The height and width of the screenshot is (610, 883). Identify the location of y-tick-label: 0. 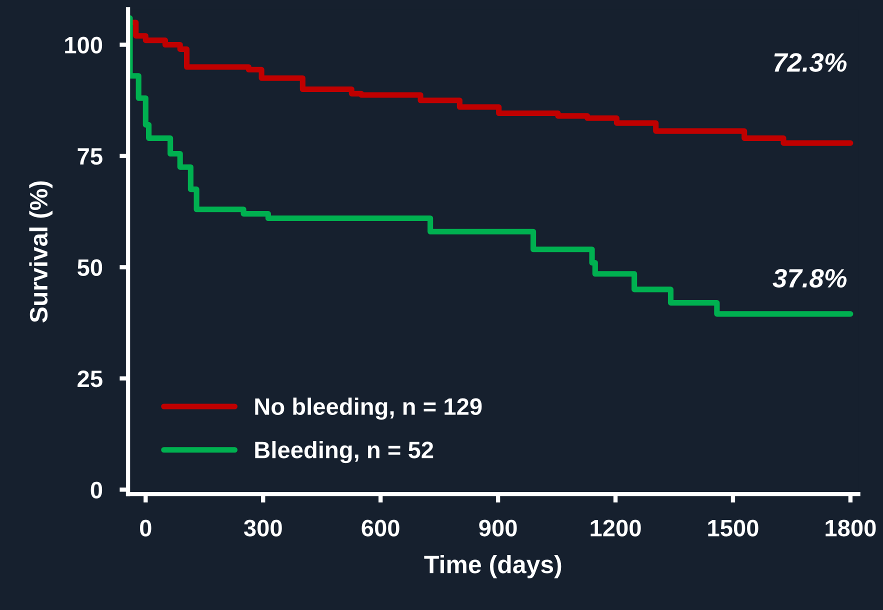
(96, 490).